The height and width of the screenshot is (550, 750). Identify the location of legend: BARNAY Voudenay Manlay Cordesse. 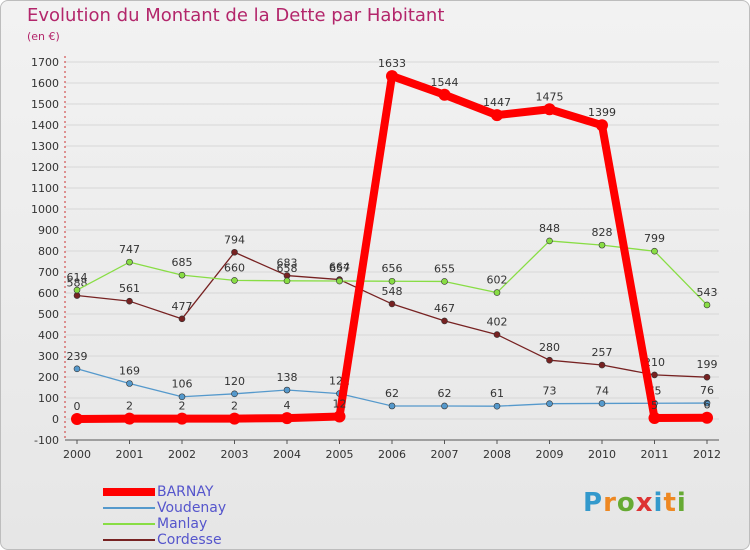
(164, 516).